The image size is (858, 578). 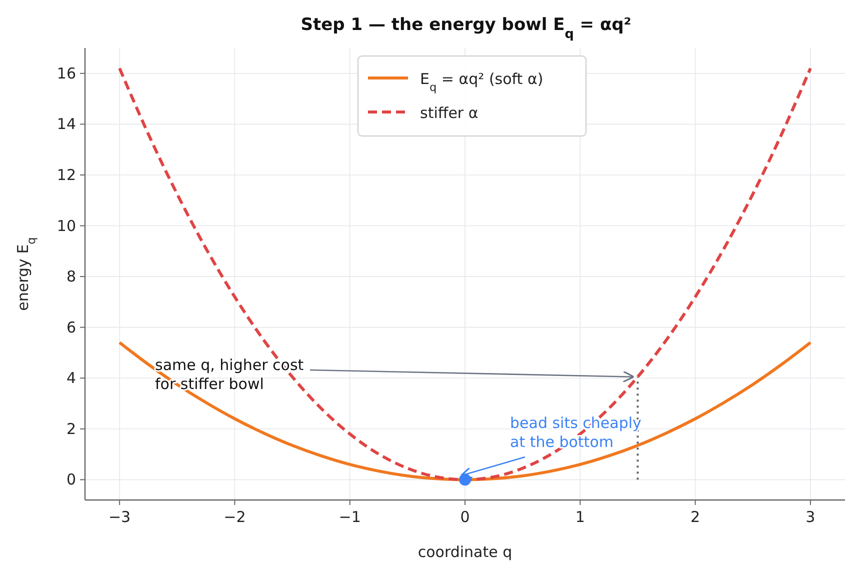 What do you see at coordinates (71, 277) in the screenshot?
I see `y-tick-label: 8` at bounding box center [71, 277].